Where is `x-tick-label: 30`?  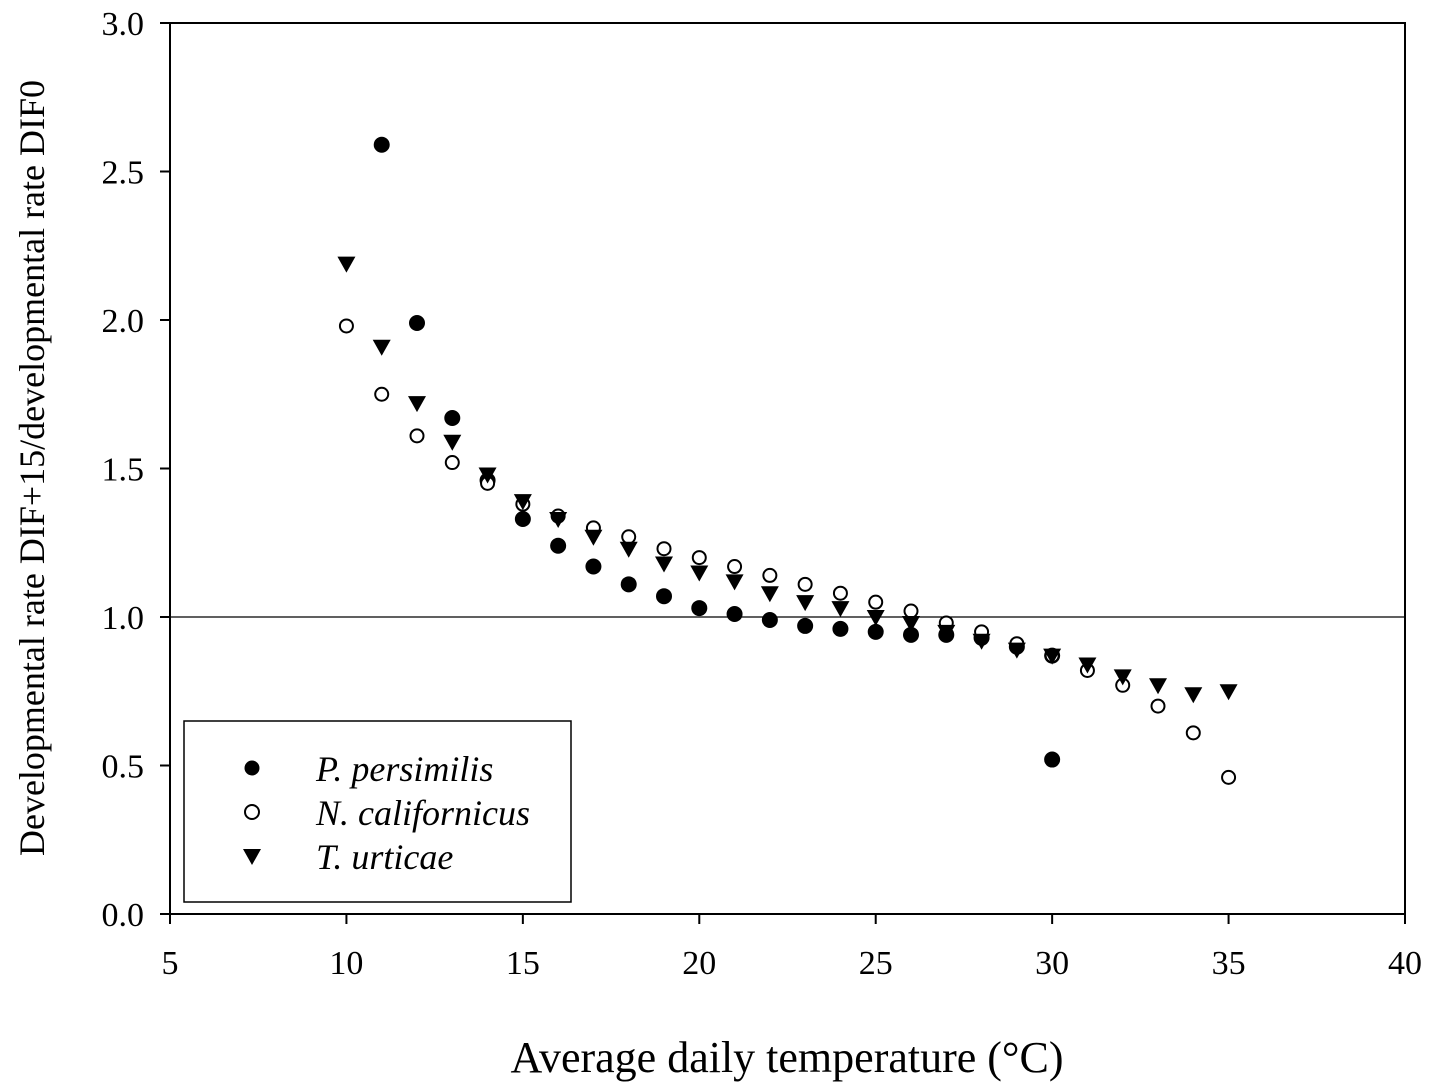 x-tick-label: 30 is located at coordinates (1052, 963).